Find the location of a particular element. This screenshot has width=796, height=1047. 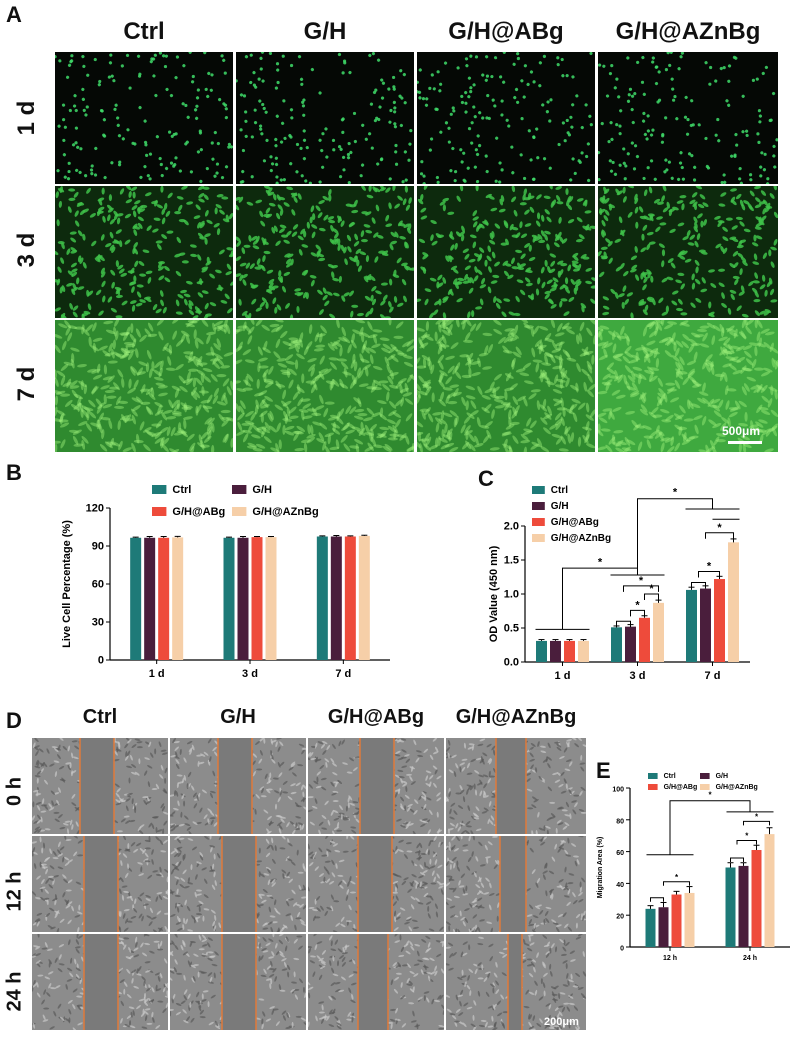

panel-b-label: B is located at coordinates (14, 472).